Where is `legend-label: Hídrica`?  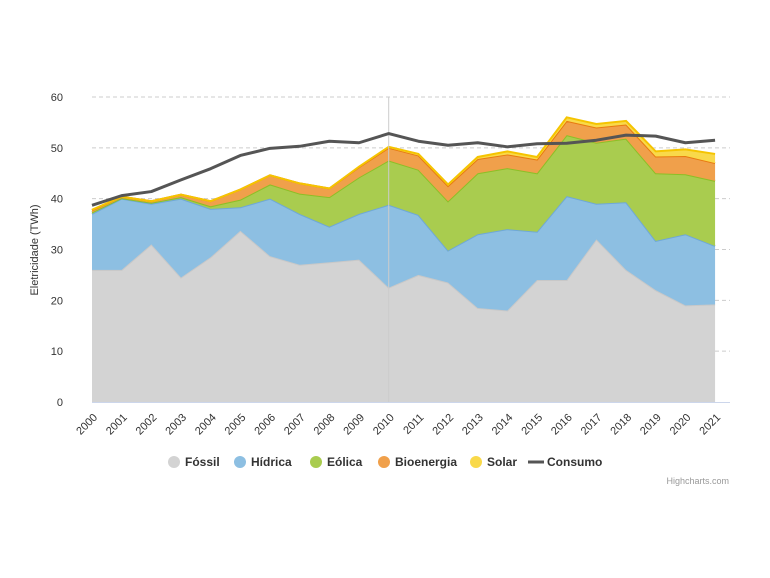
legend-label: Hídrica is located at coordinates (271, 462).